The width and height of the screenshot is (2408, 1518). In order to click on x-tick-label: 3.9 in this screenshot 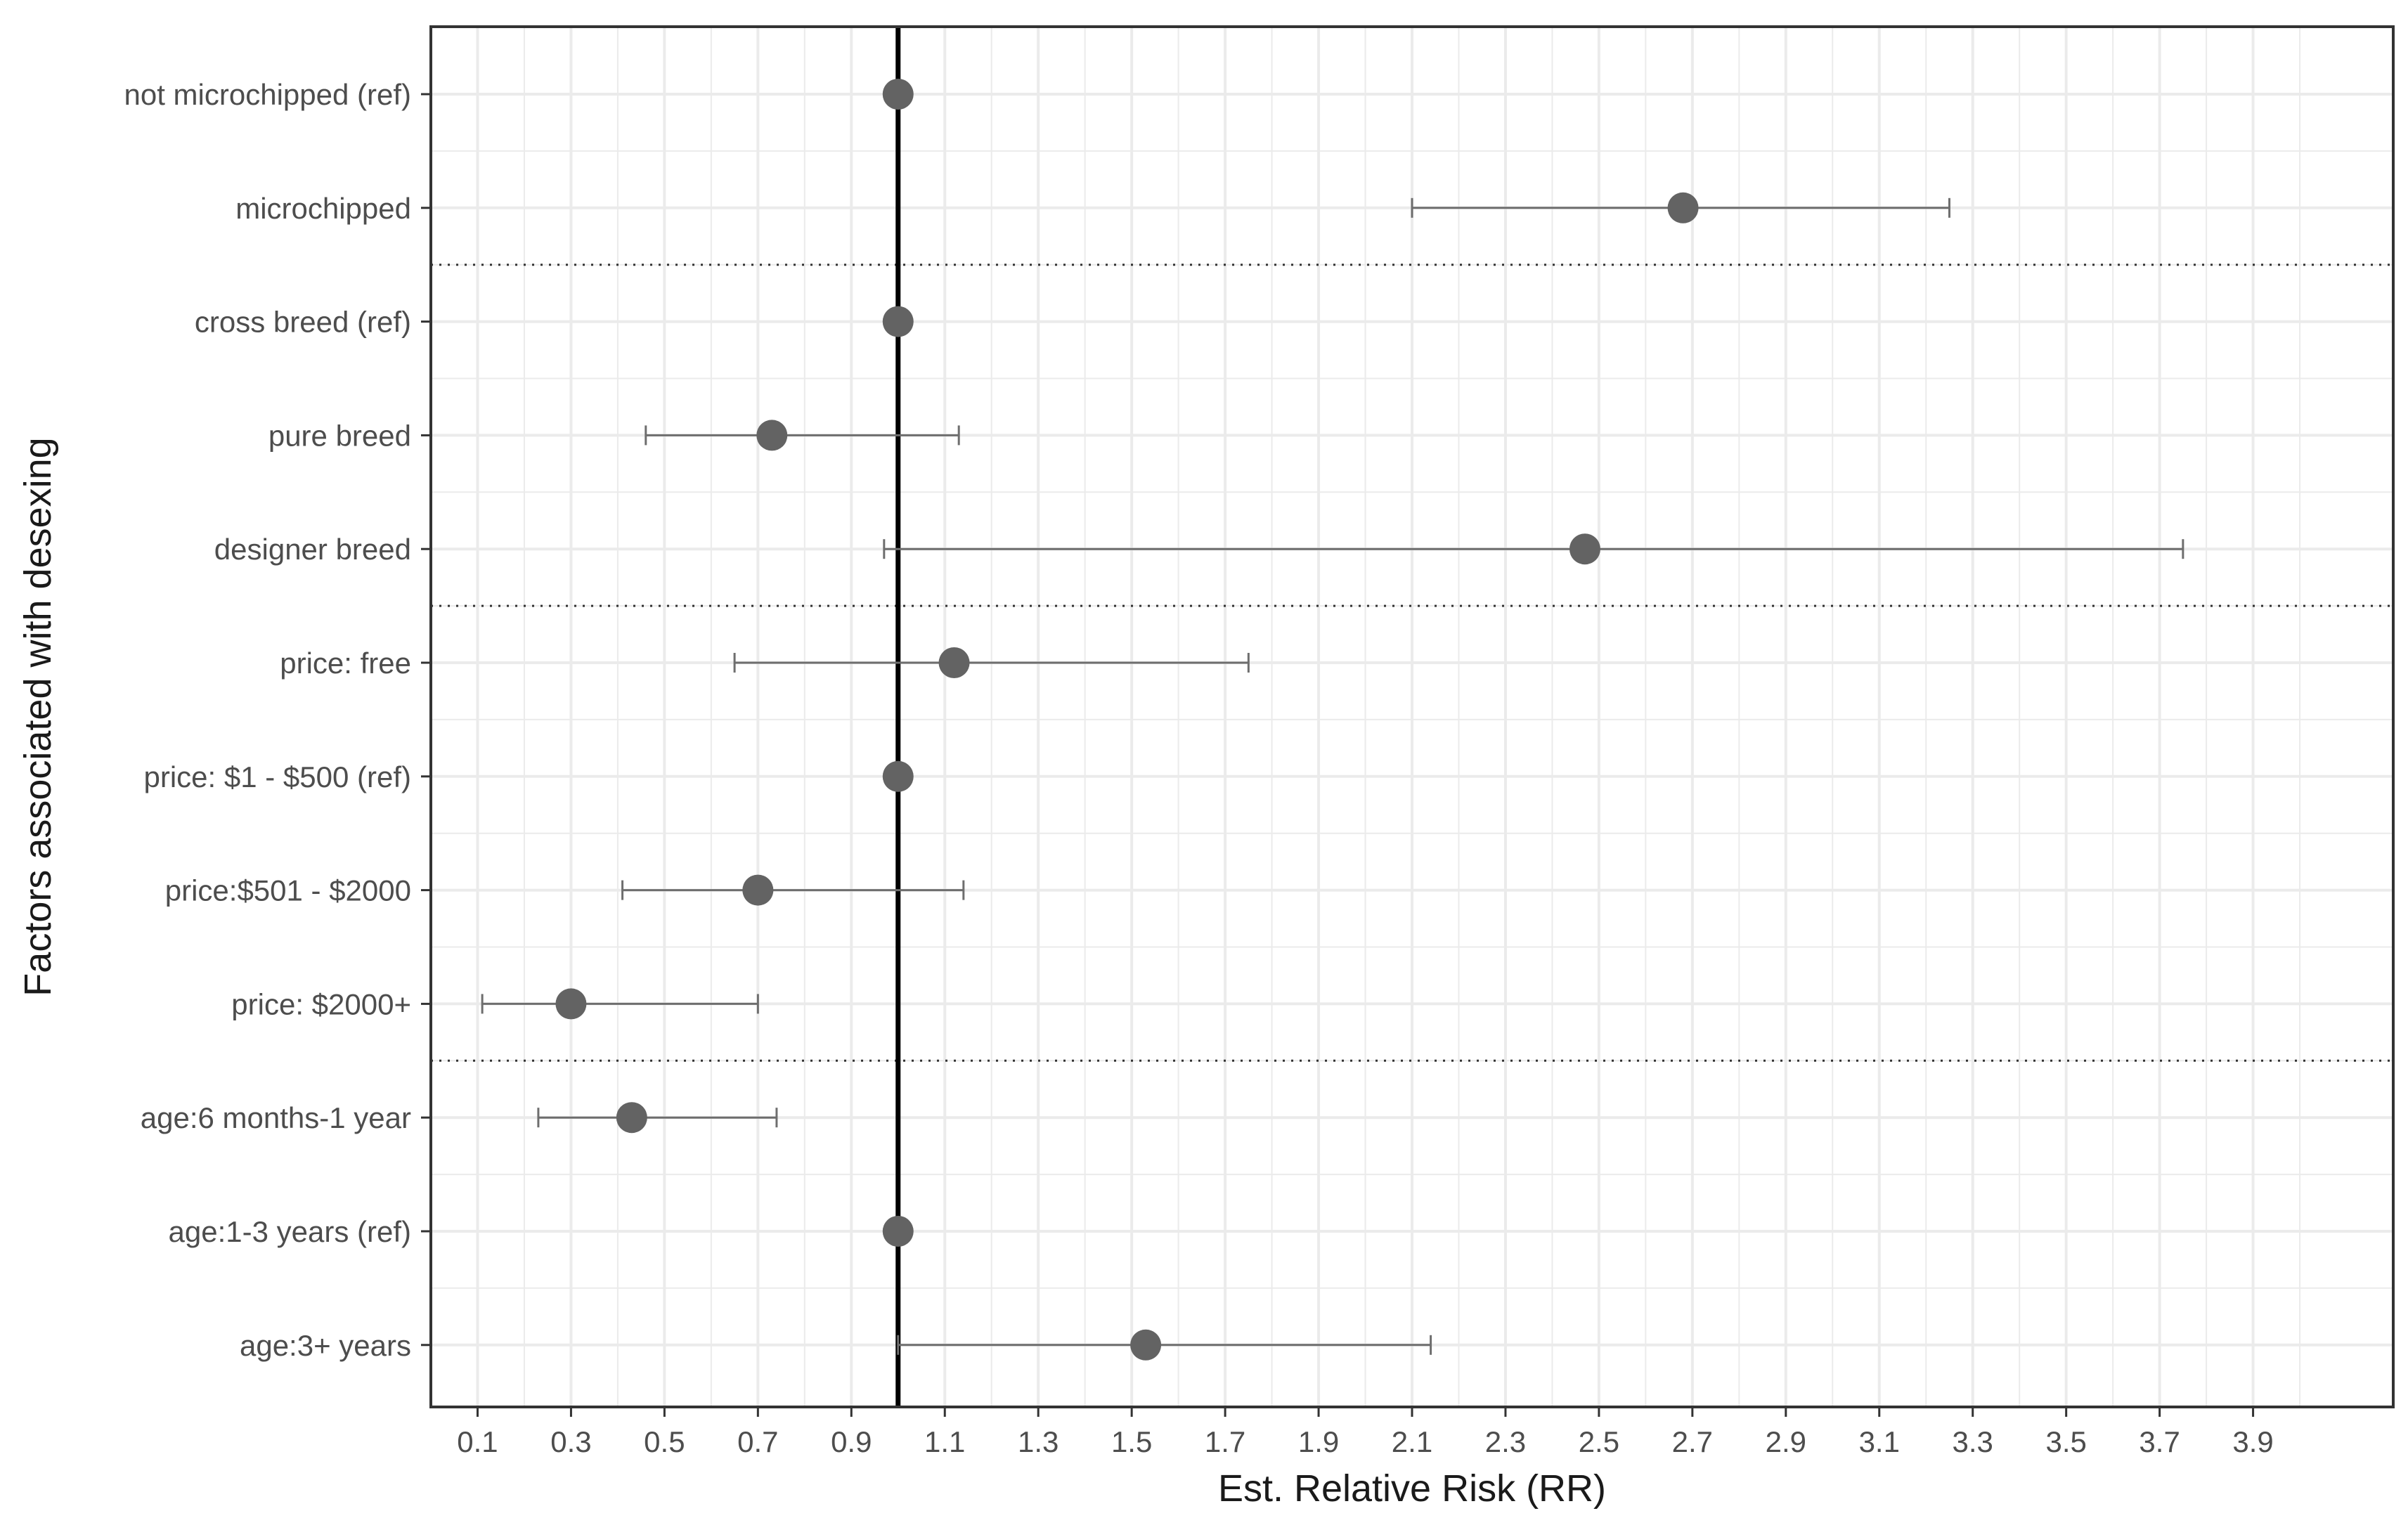, I will do `click(2252, 1441)`.